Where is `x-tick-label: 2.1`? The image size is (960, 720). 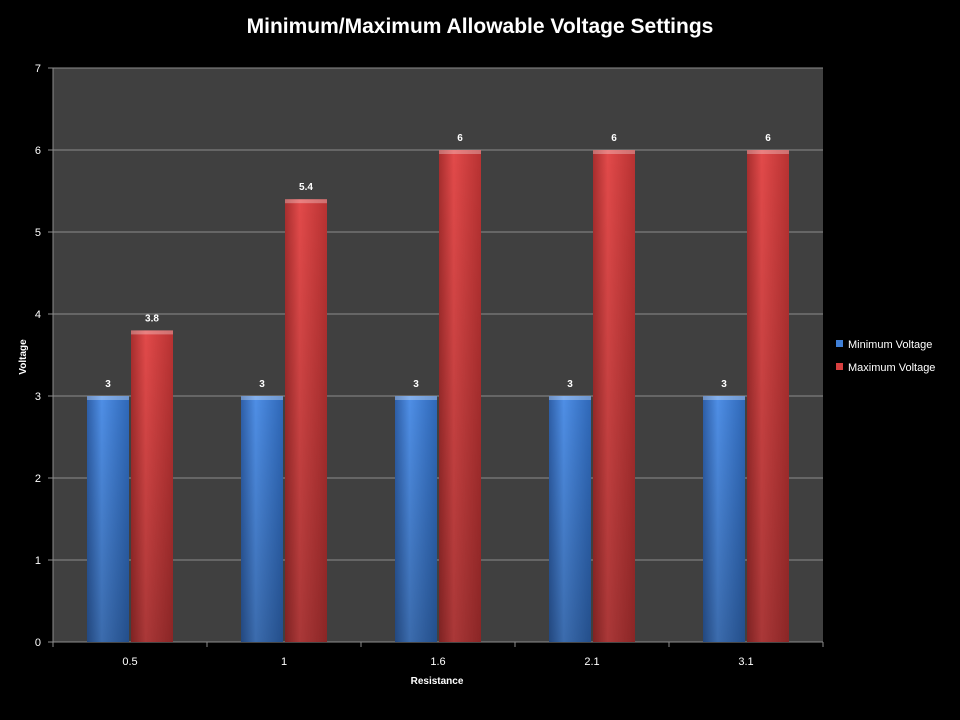 x-tick-label: 2.1 is located at coordinates (591, 662).